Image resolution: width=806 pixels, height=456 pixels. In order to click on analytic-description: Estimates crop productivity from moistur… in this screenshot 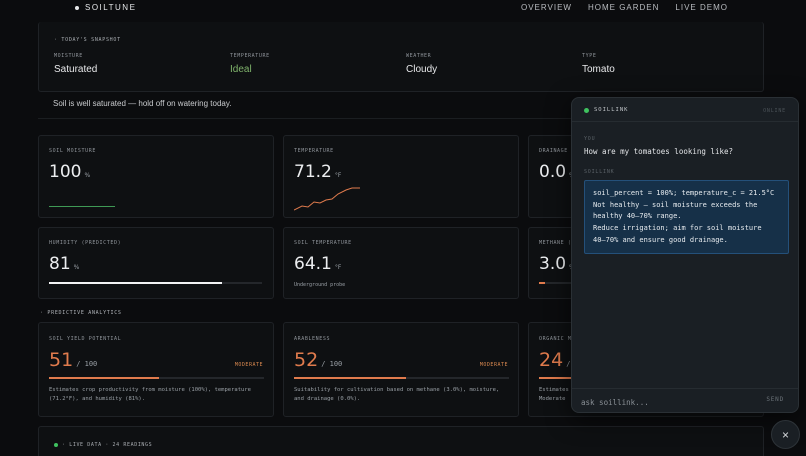, I will do `click(150, 394)`.